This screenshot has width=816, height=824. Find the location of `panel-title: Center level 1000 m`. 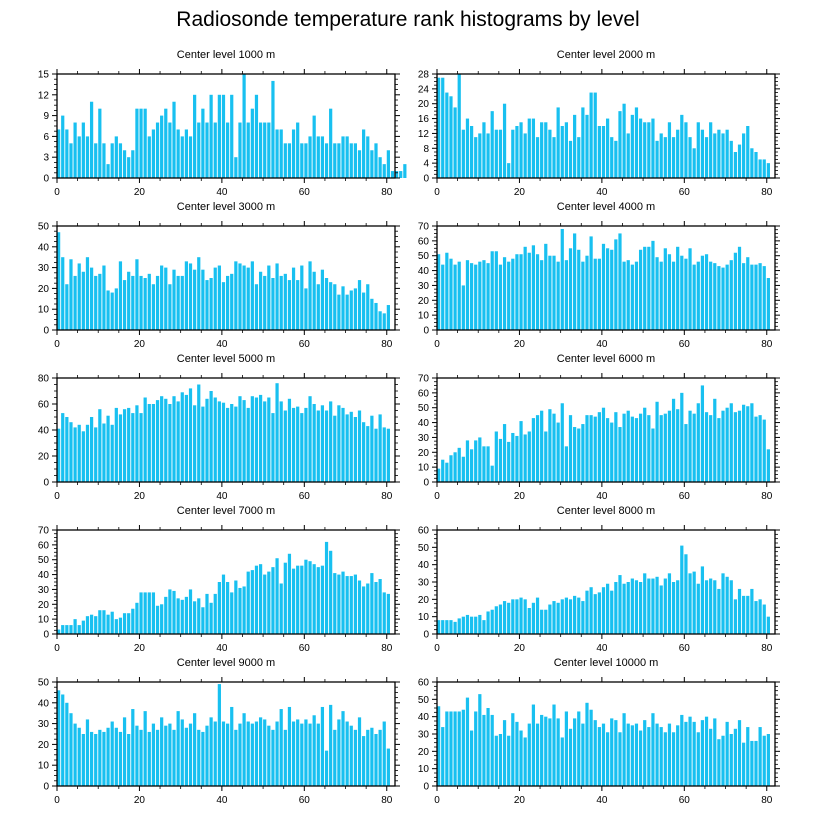

panel-title: Center level 1000 m is located at coordinates (226, 55).